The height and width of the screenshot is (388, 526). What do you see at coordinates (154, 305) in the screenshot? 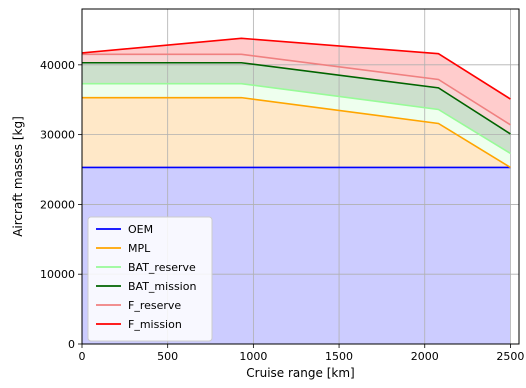
I see `legend-label: F_reserve` at bounding box center [154, 305].